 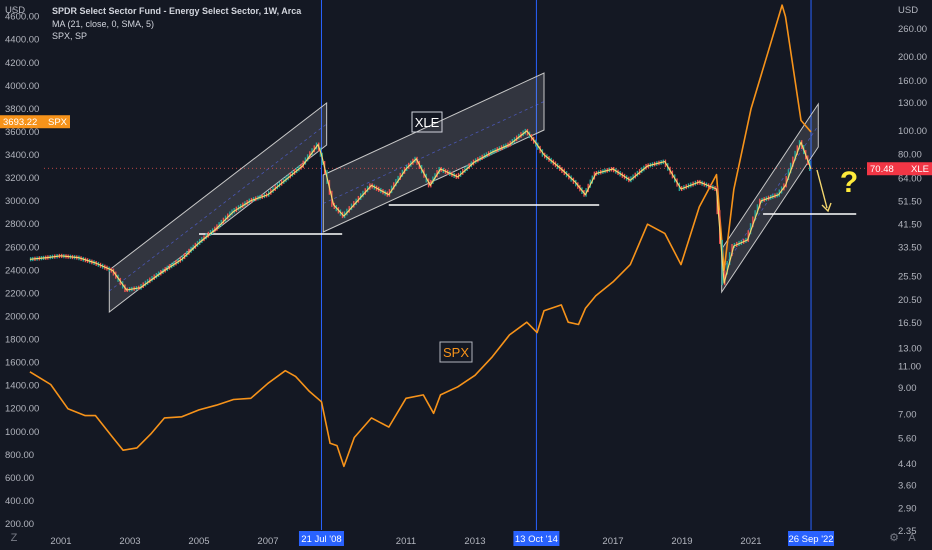 I want to click on x-tick-label: 2003, so click(x=129, y=541).